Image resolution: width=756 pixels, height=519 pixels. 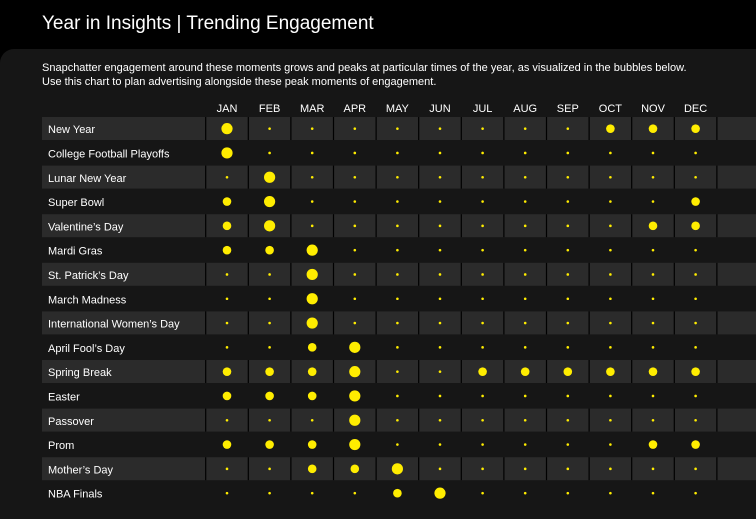 I want to click on month-header: OCT, so click(x=611, y=109).